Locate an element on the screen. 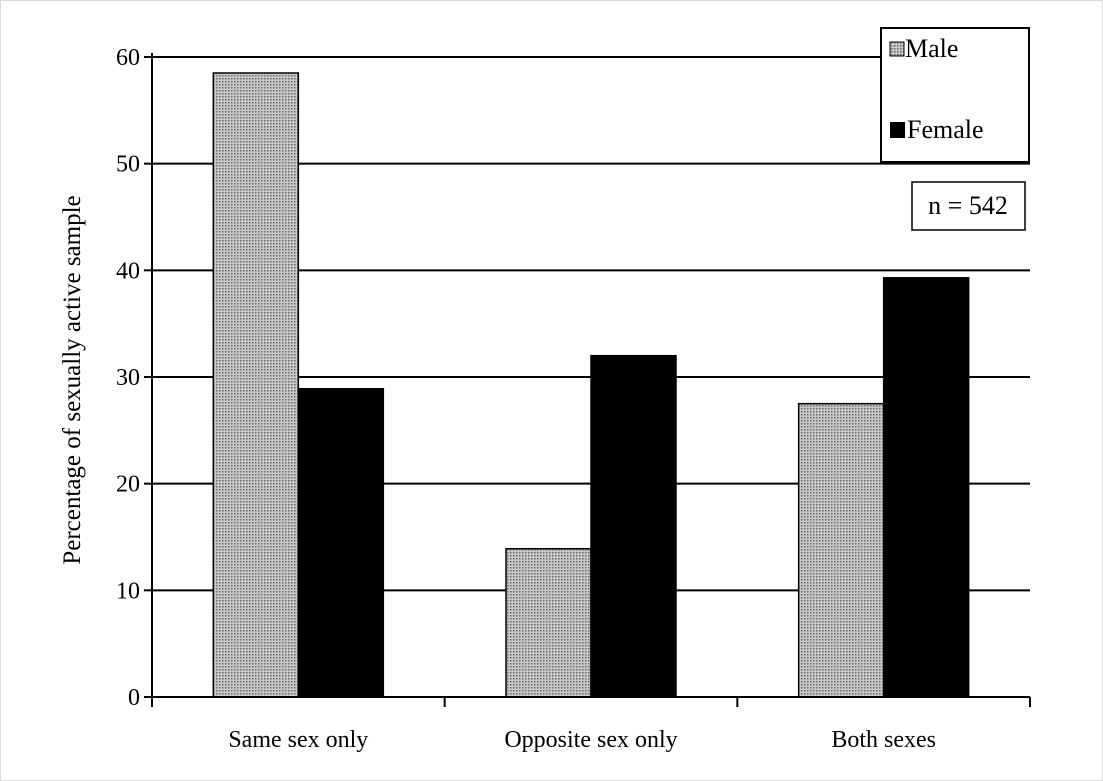 The height and width of the screenshot is (781, 1103). y-tick-label: 40 is located at coordinates (128, 271).